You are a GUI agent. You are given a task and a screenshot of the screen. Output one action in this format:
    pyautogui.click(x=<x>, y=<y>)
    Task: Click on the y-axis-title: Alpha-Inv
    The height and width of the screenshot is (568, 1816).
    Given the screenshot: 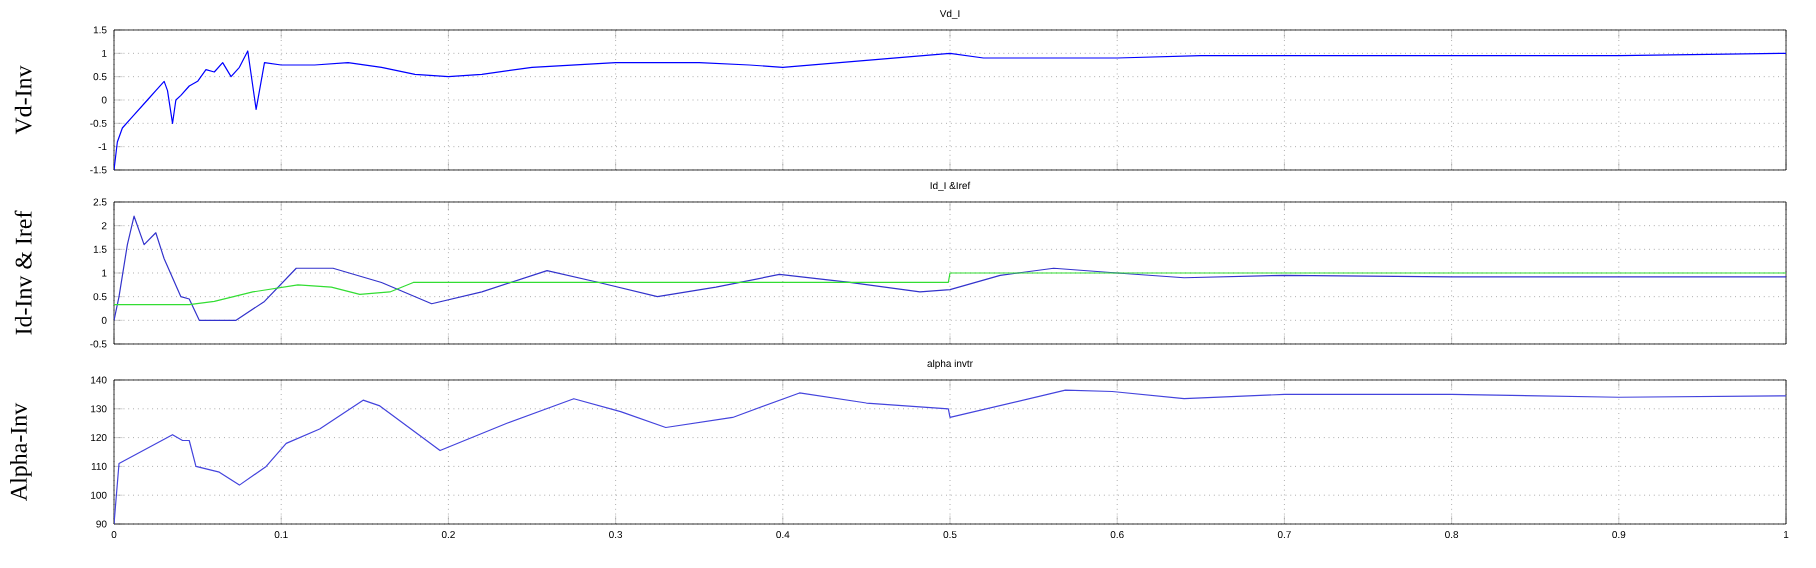 What is the action you would take?
    pyautogui.click(x=21, y=451)
    